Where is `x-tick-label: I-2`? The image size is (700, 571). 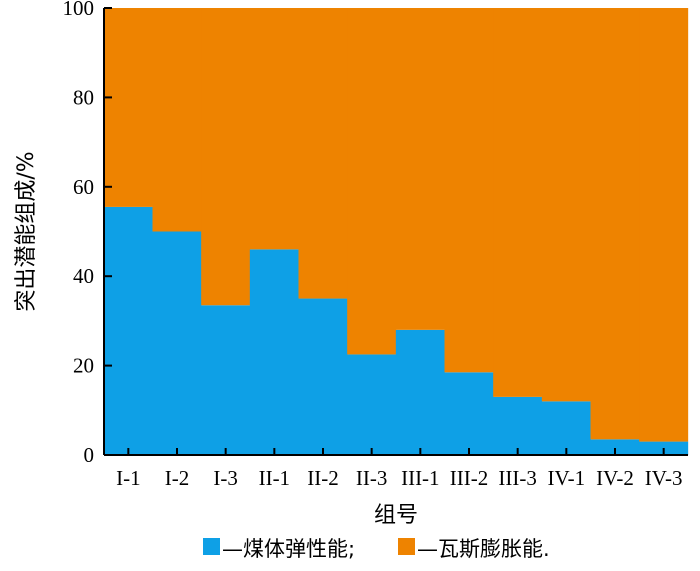
x-tick-label: I-2 is located at coordinates (177, 478).